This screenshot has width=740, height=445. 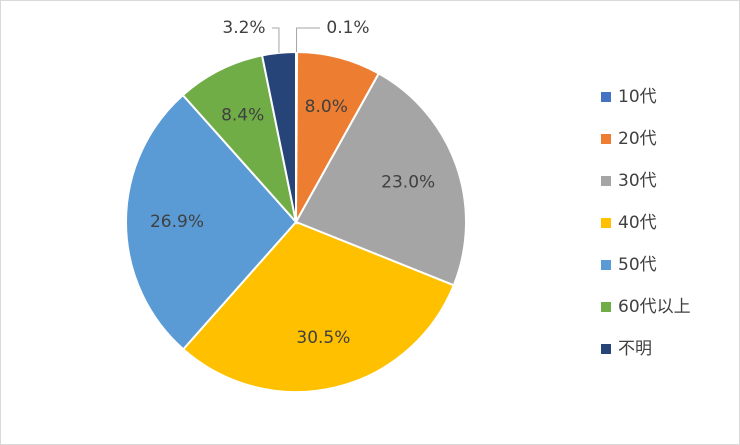 What do you see at coordinates (637, 181) in the screenshot?
I see `legend-label: 30代` at bounding box center [637, 181].